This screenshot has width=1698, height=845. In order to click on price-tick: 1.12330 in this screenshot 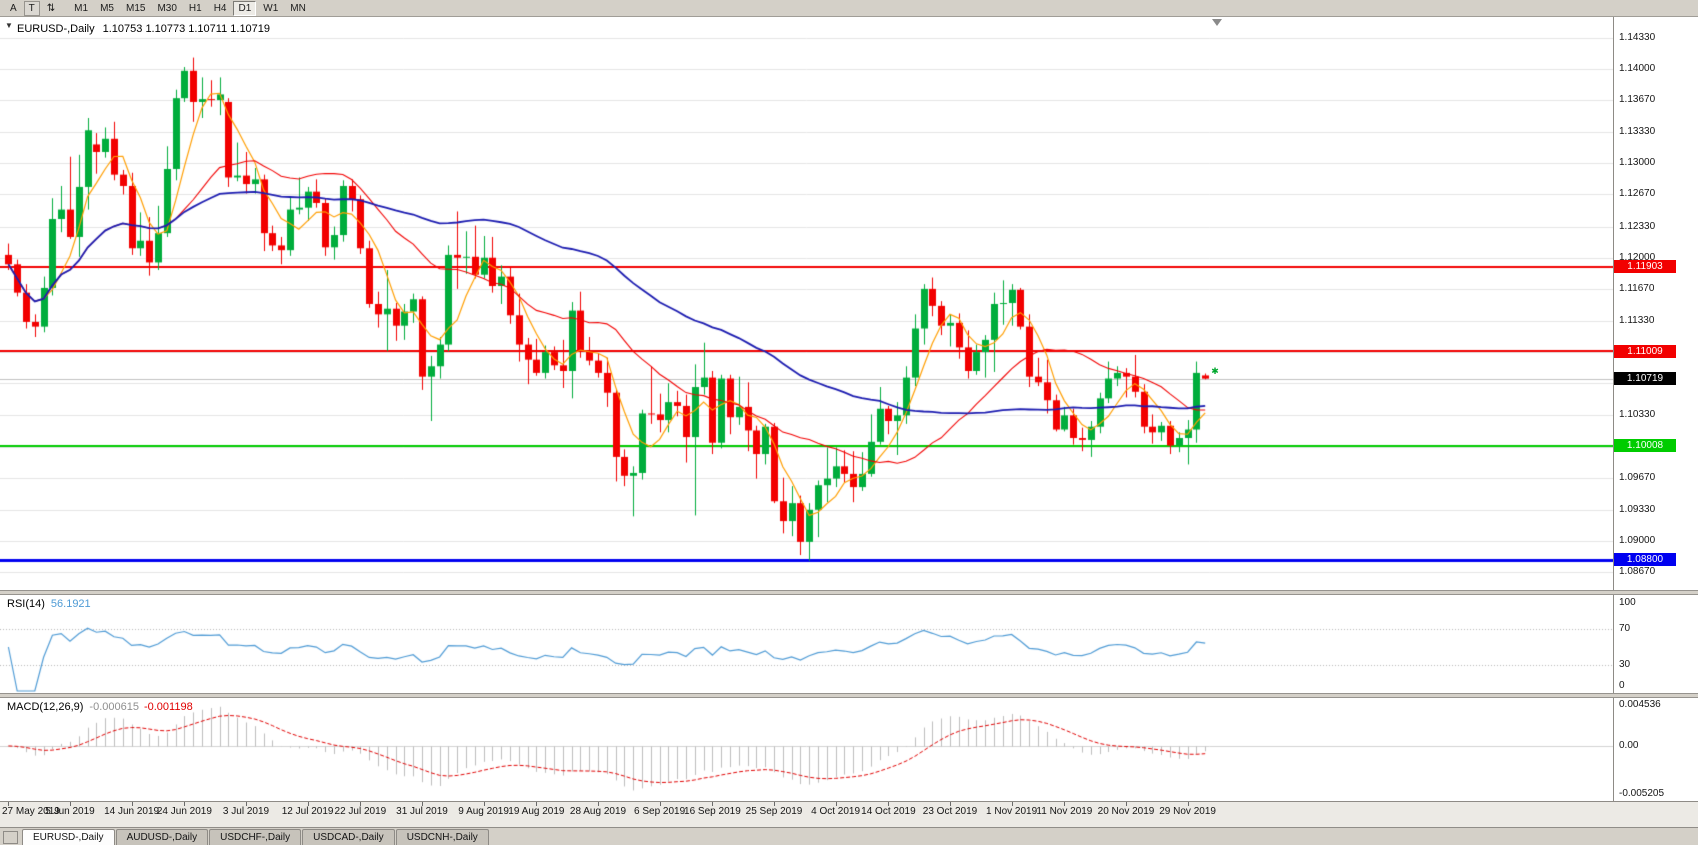, I will do `click(1637, 226)`.